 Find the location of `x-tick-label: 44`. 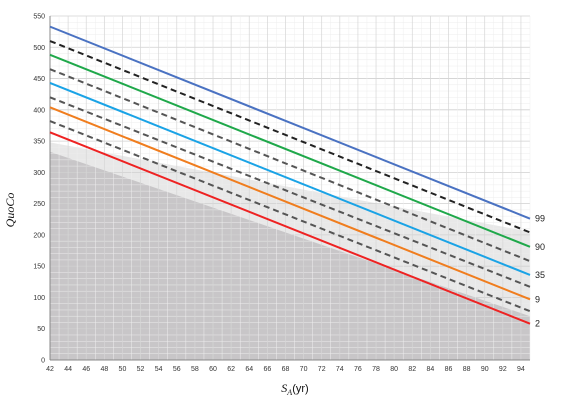

x-tick-label: 44 is located at coordinates (68, 369).